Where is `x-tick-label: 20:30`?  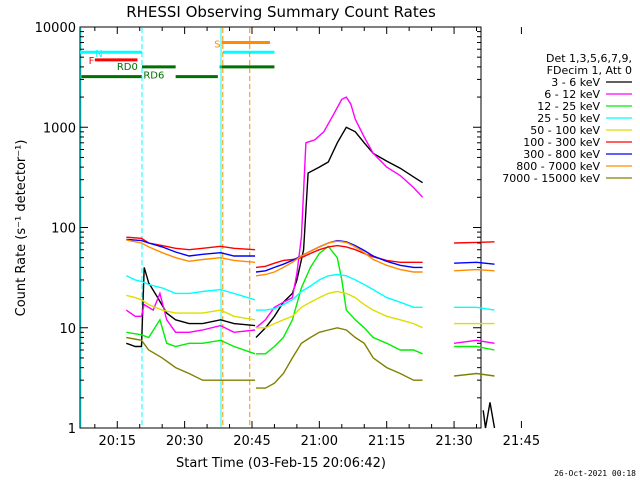
x-tick-label: 20:30 is located at coordinates (184, 441).